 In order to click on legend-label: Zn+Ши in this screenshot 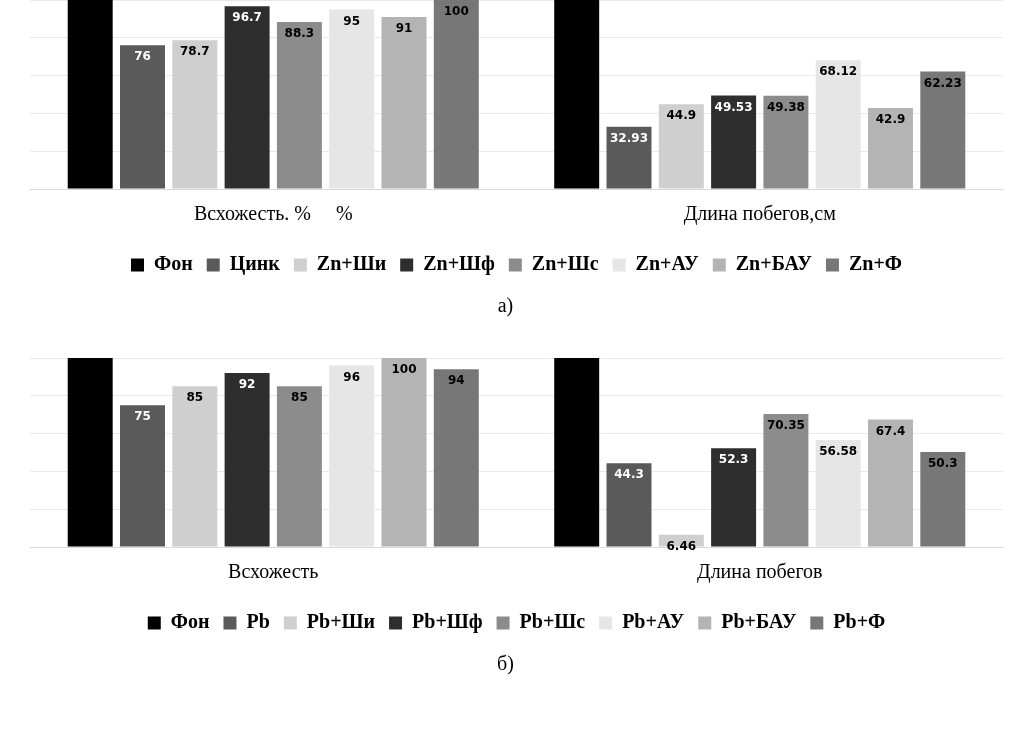, I will do `click(351, 263)`.